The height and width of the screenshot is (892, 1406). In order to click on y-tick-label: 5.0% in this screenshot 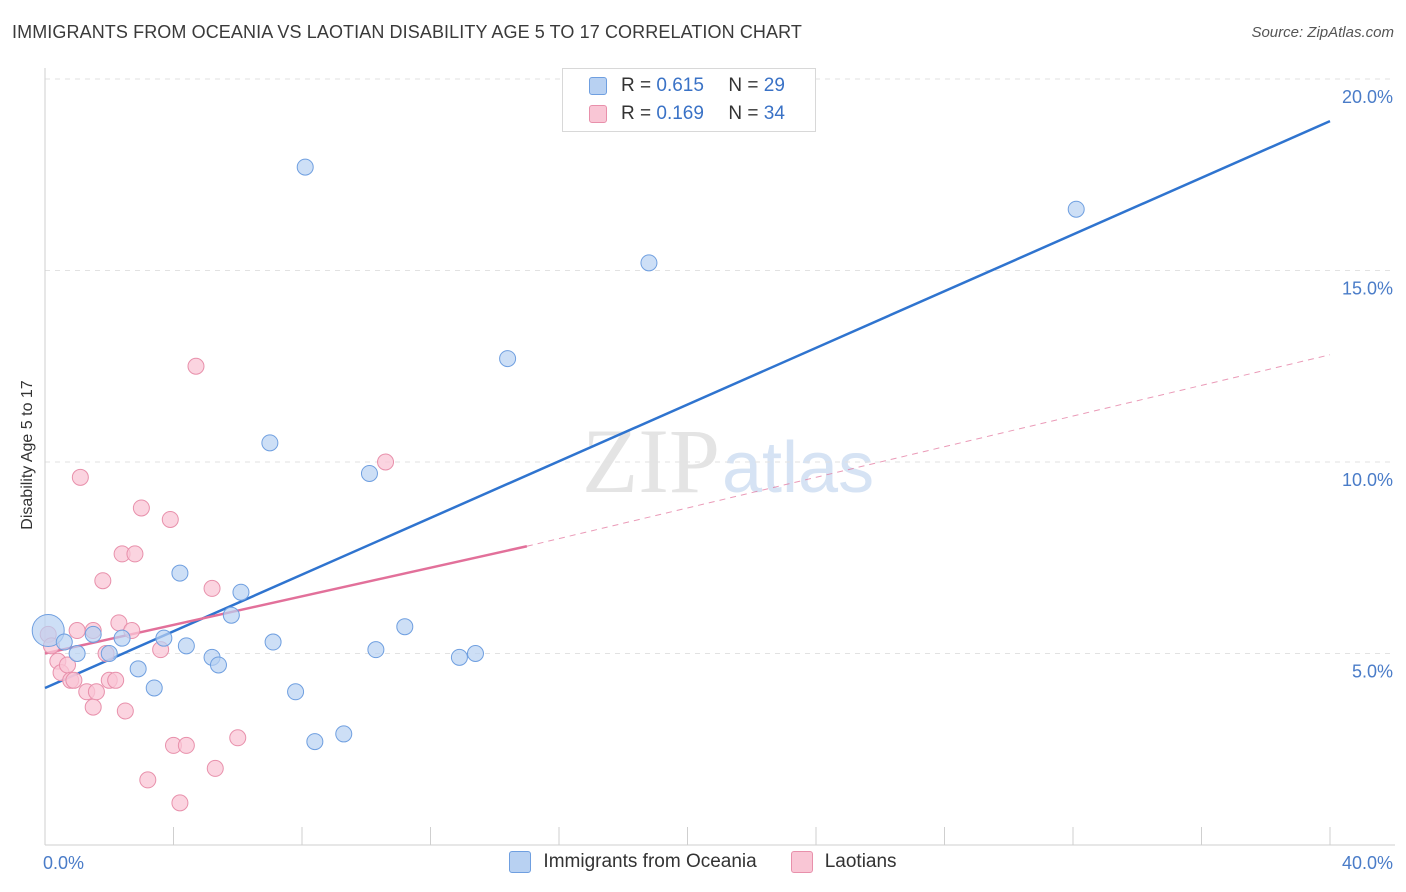, I will do `click(1372, 672)`.